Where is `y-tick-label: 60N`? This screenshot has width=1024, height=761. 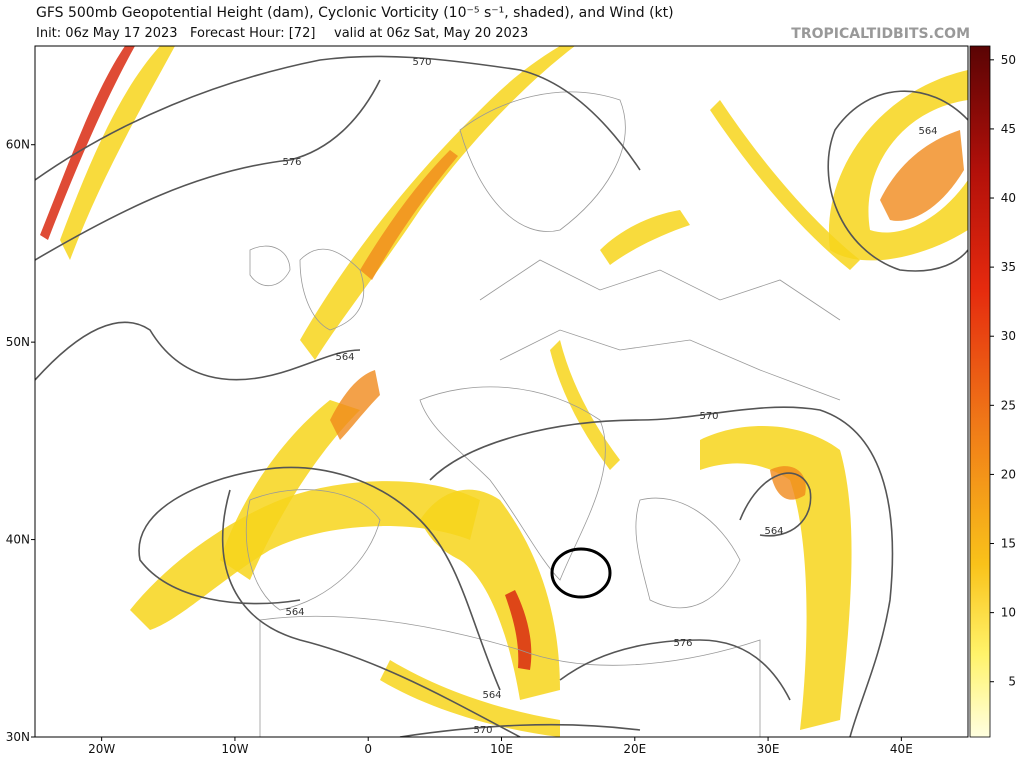 y-tick-label: 60N is located at coordinates (18, 145).